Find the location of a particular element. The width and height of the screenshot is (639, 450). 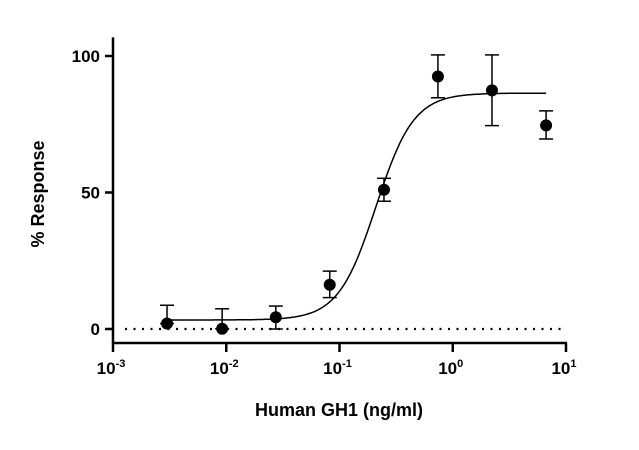

x-axis-title: Human GH1 (ng/ml) is located at coordinates (339, 410).